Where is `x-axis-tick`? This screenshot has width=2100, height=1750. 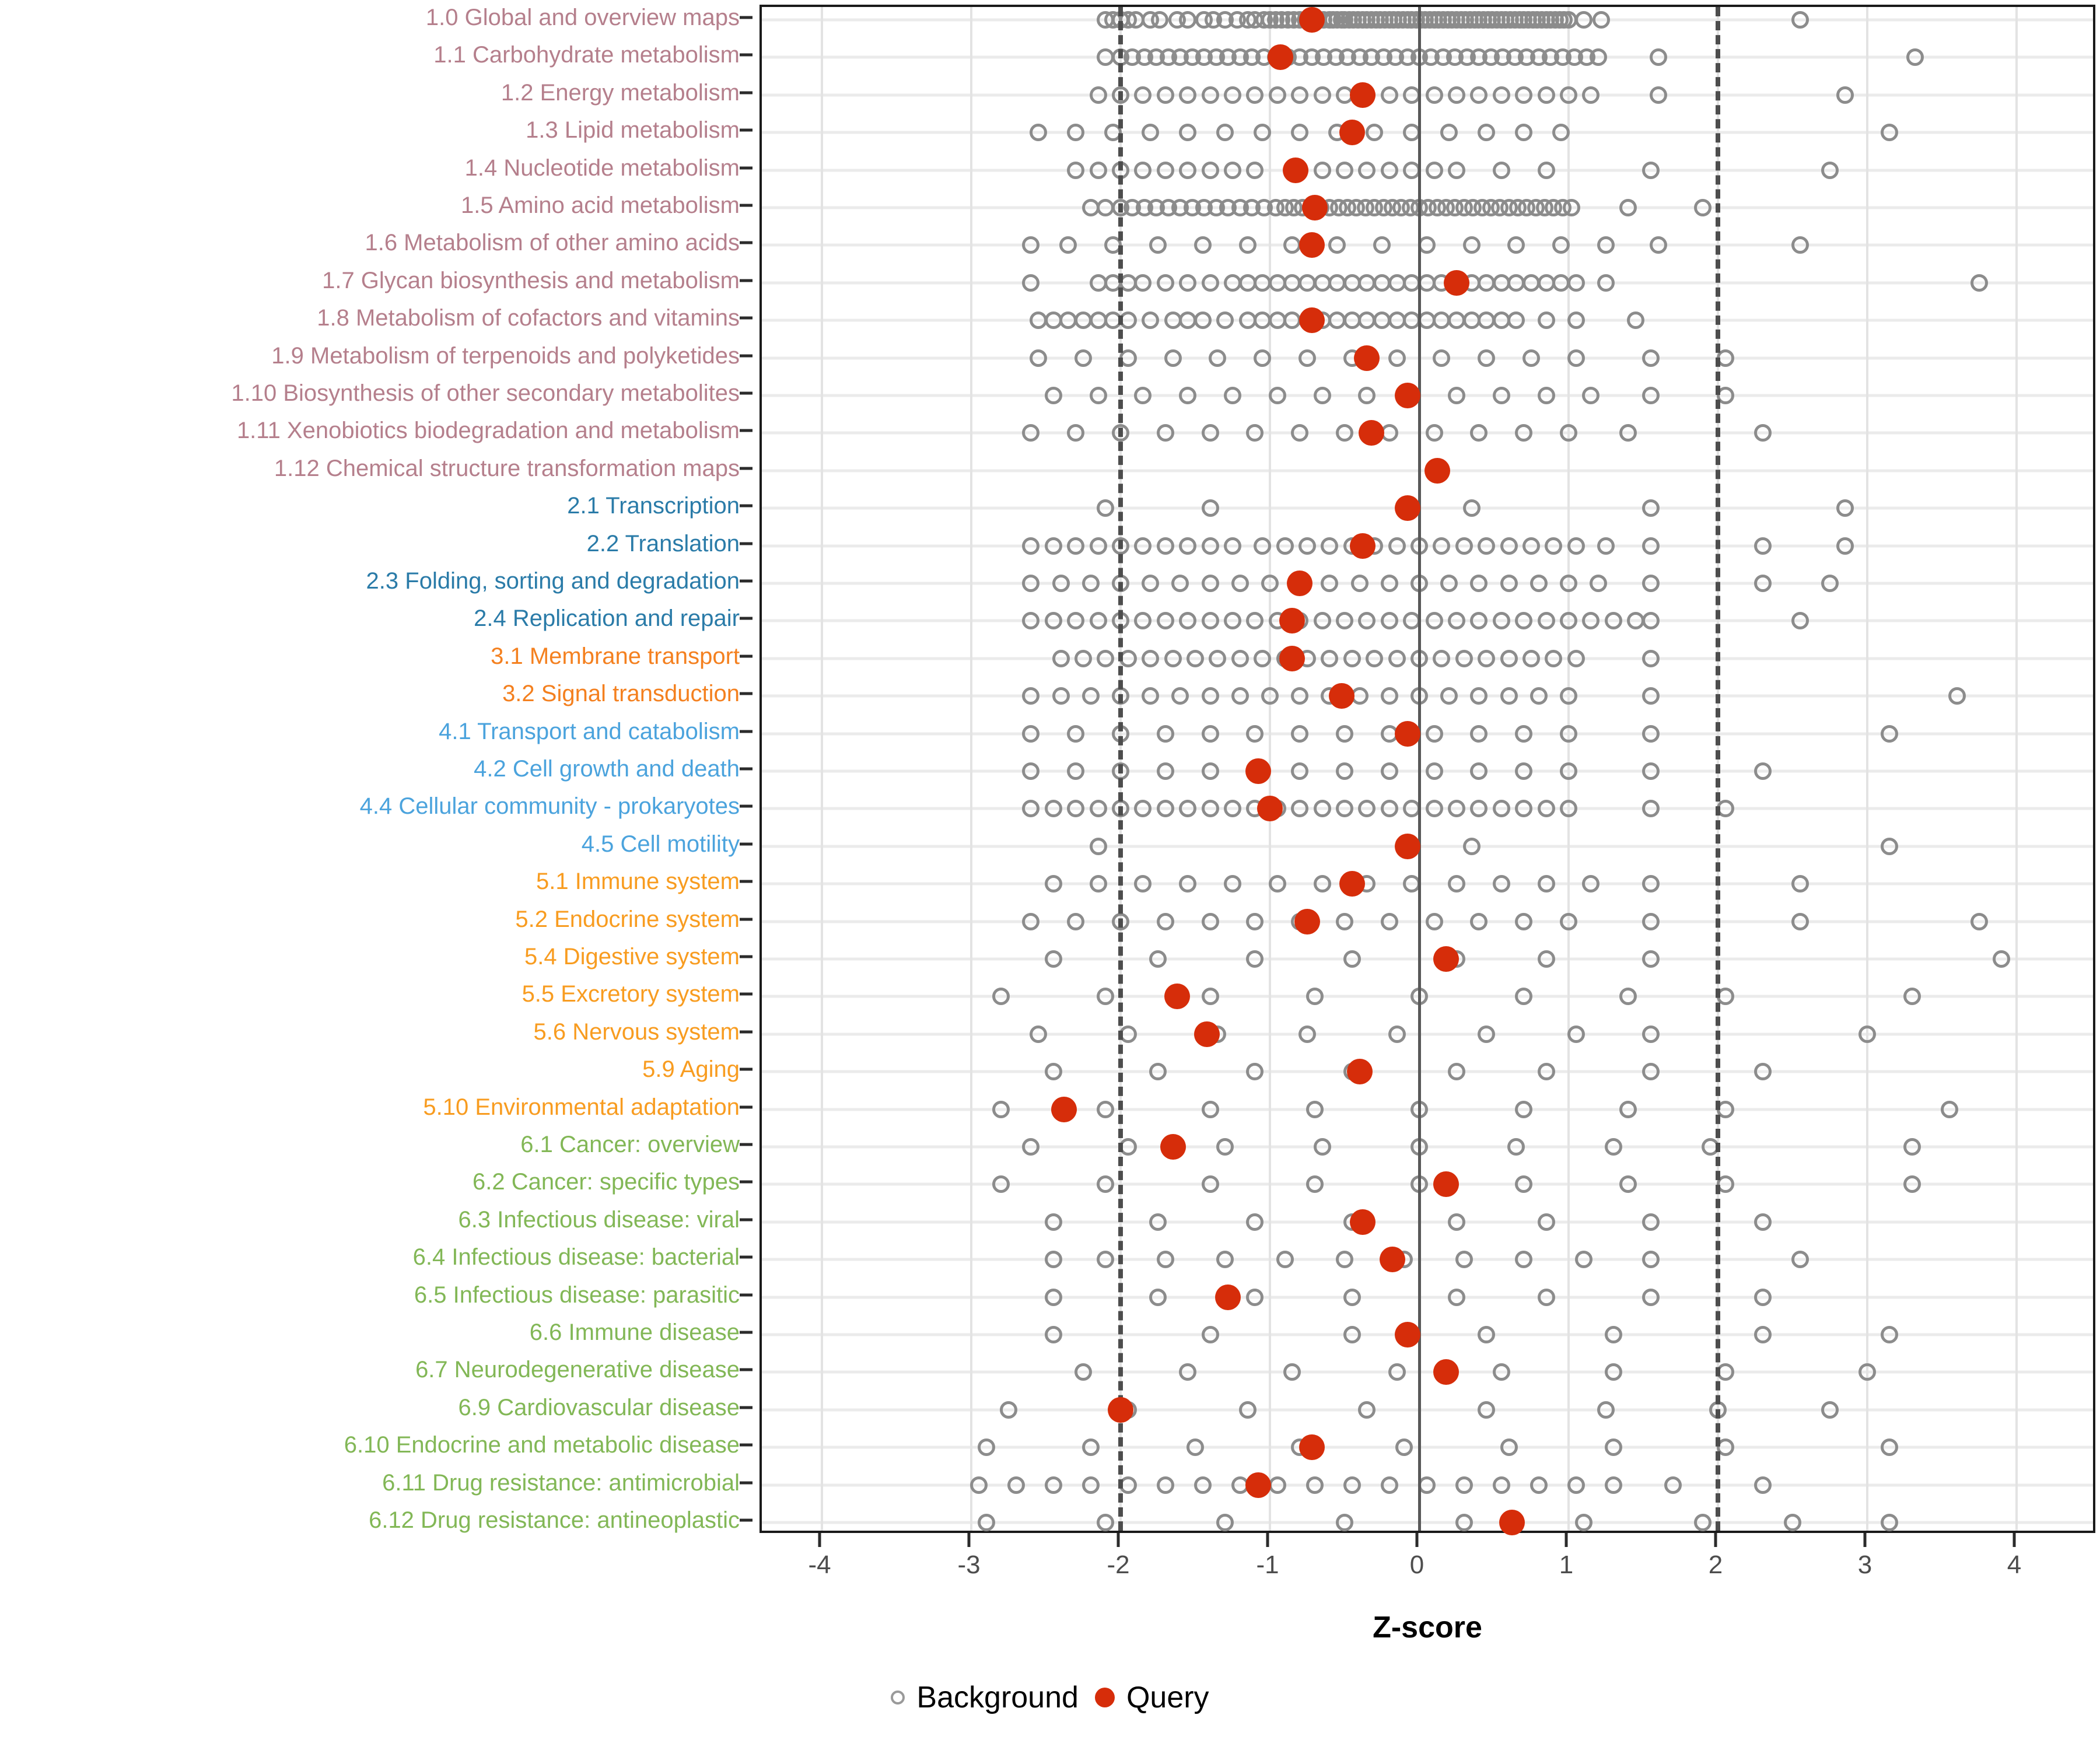 x-axis-tick is located at coordinates (1566, 1540).